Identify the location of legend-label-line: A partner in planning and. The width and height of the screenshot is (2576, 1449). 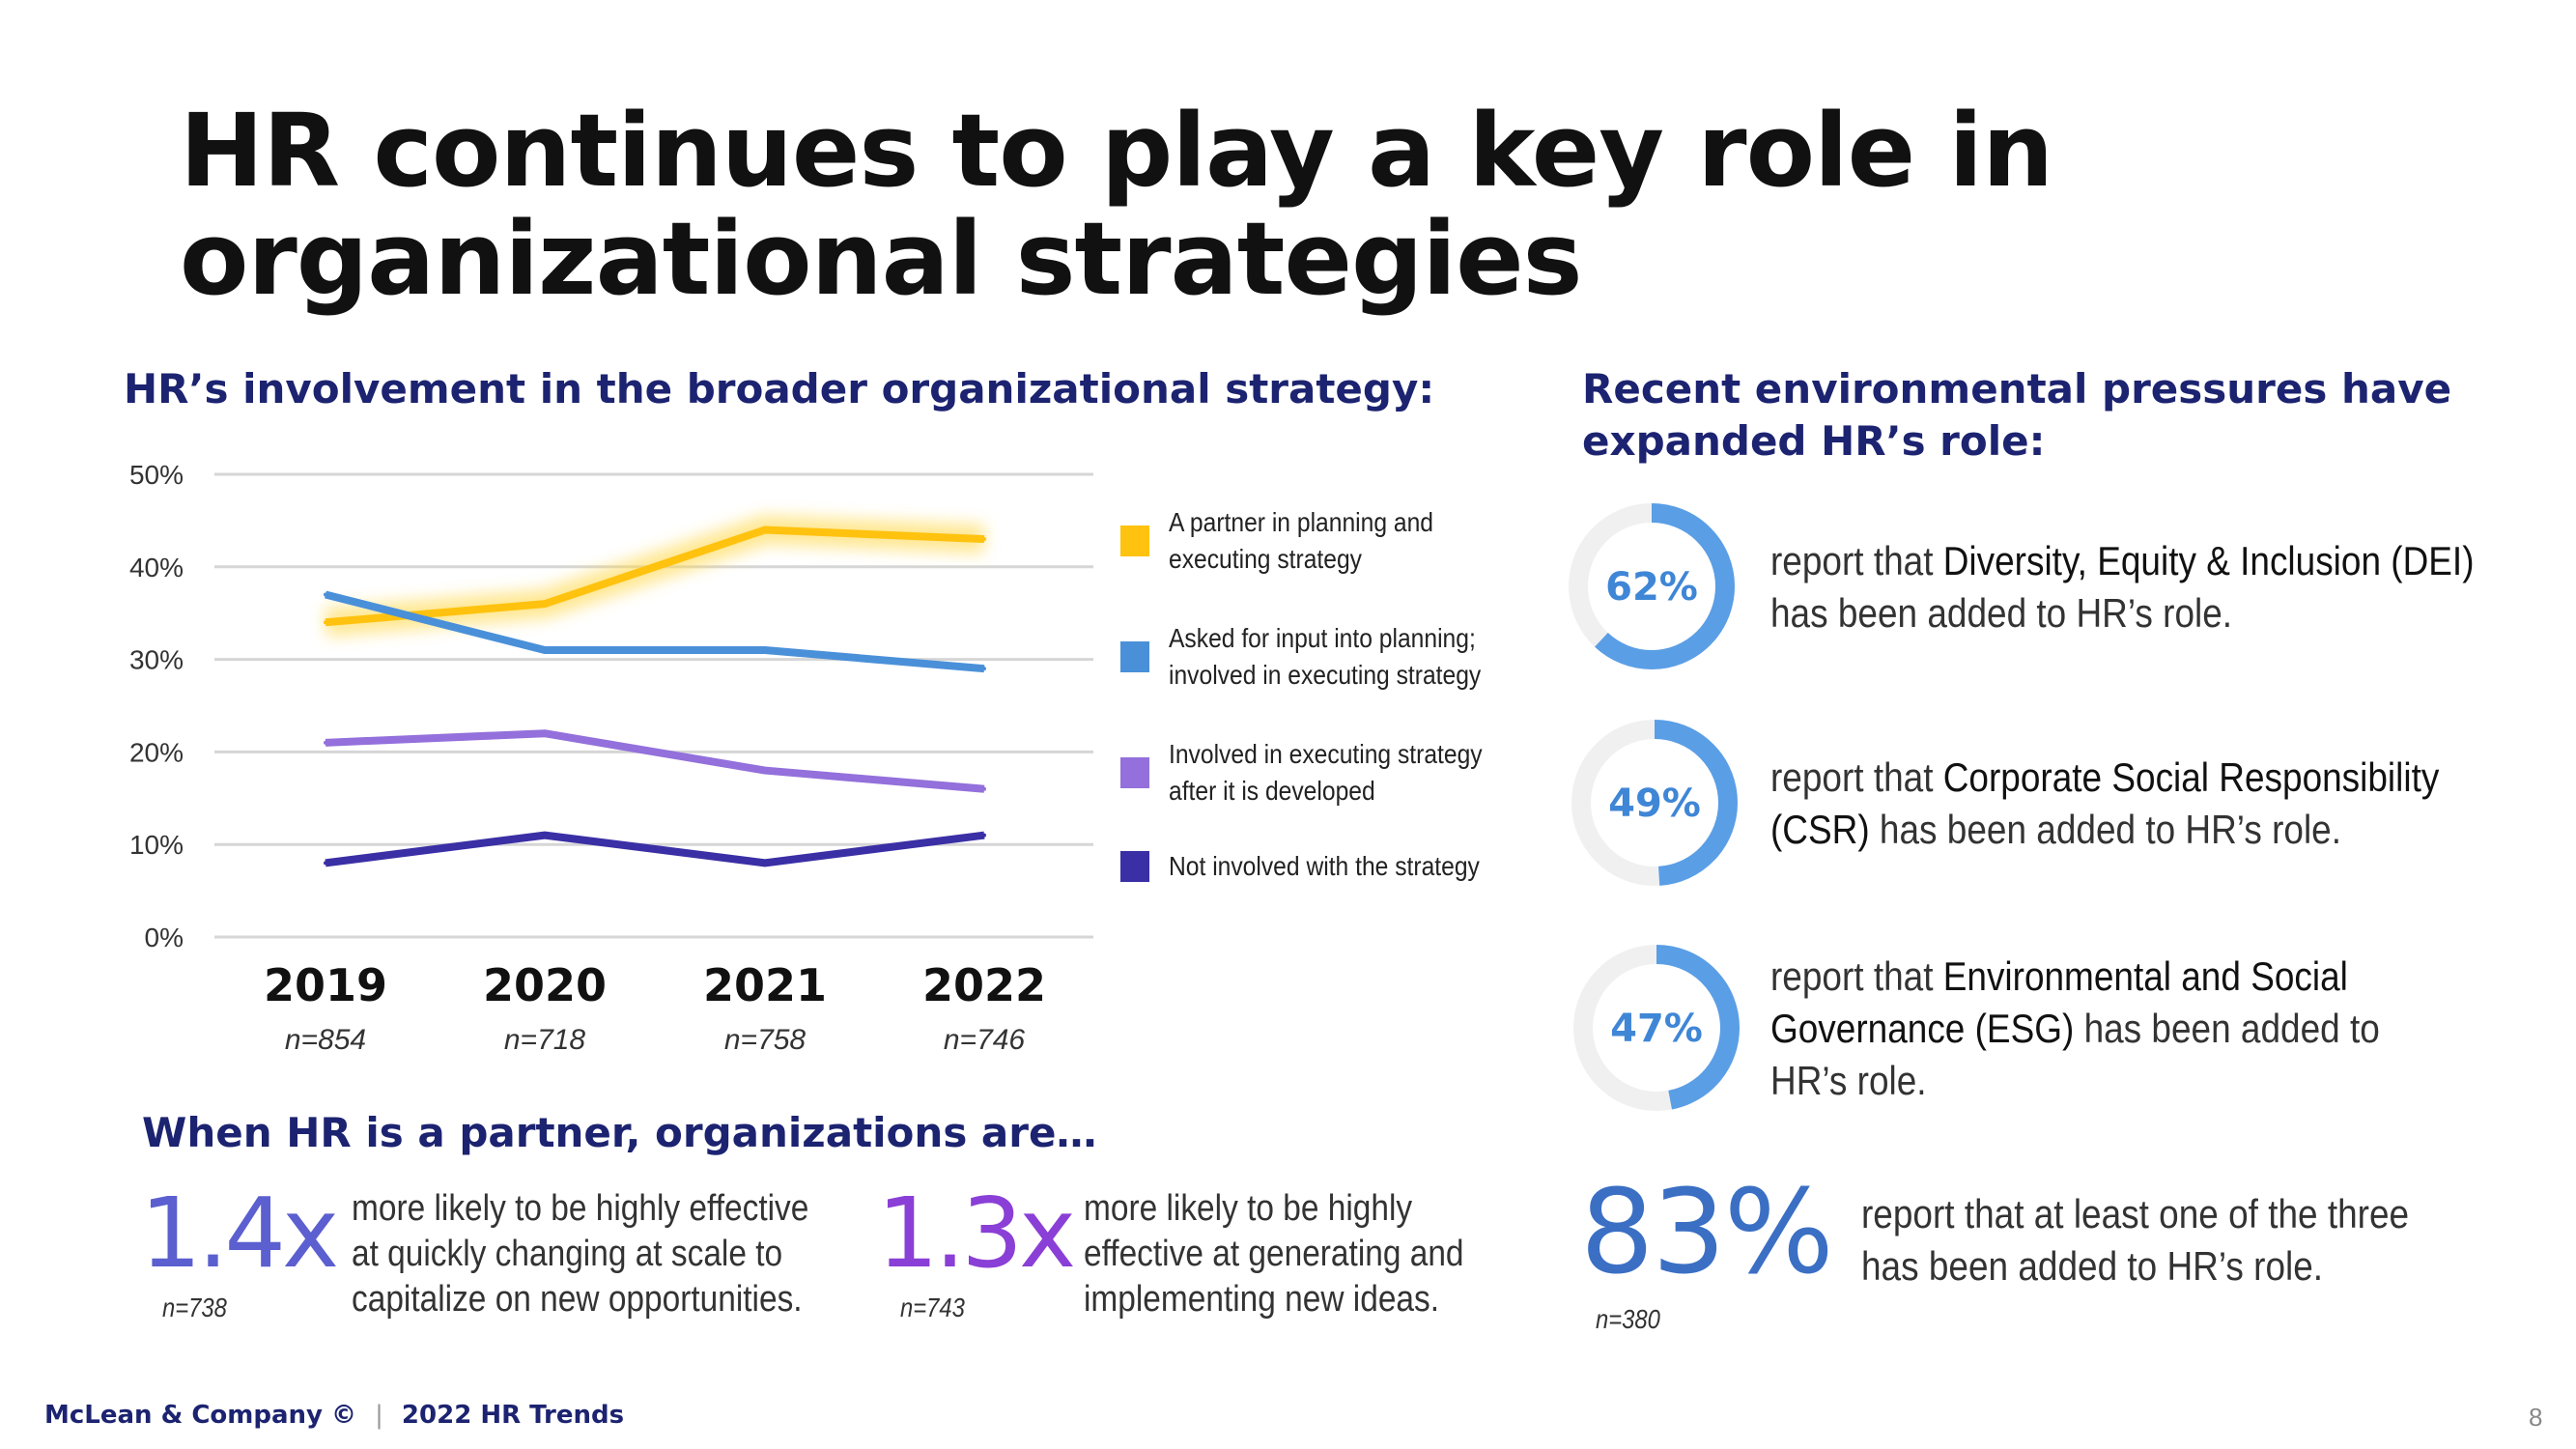
(1301, 522).